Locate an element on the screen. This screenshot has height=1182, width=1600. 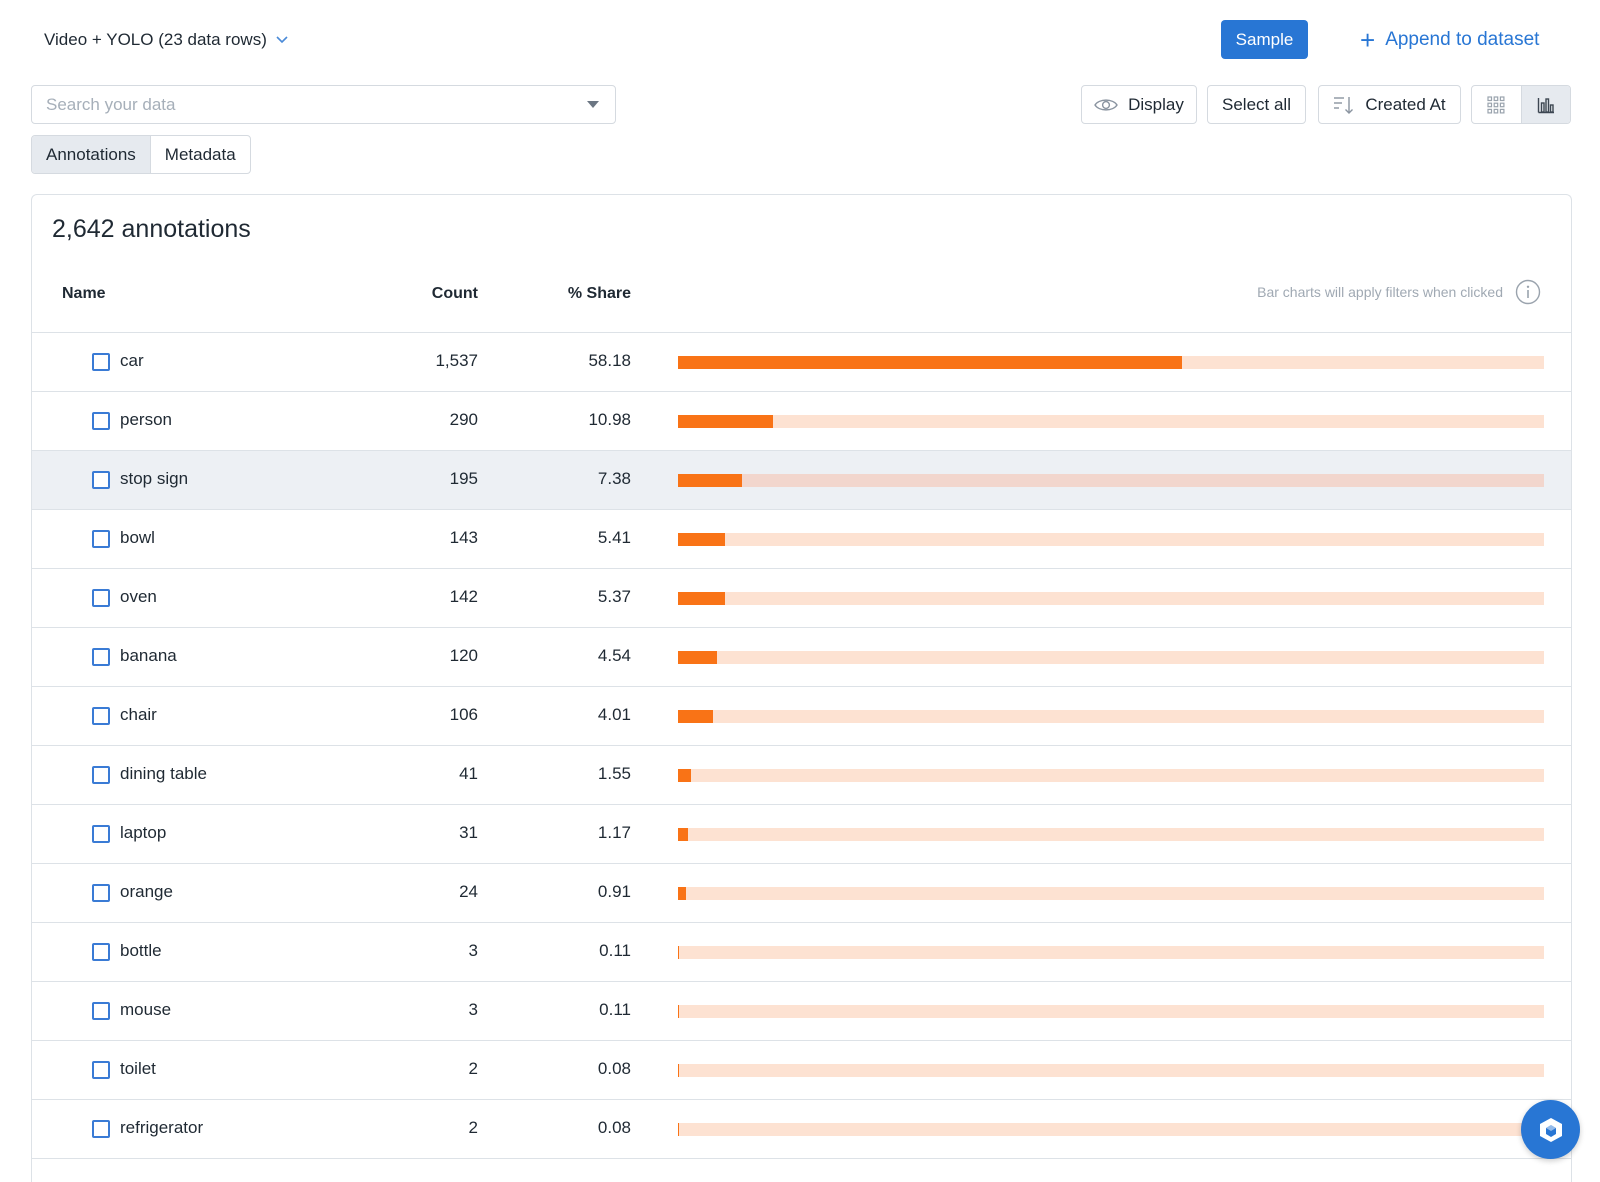
row-name: person is located at coordinates (146, 419).